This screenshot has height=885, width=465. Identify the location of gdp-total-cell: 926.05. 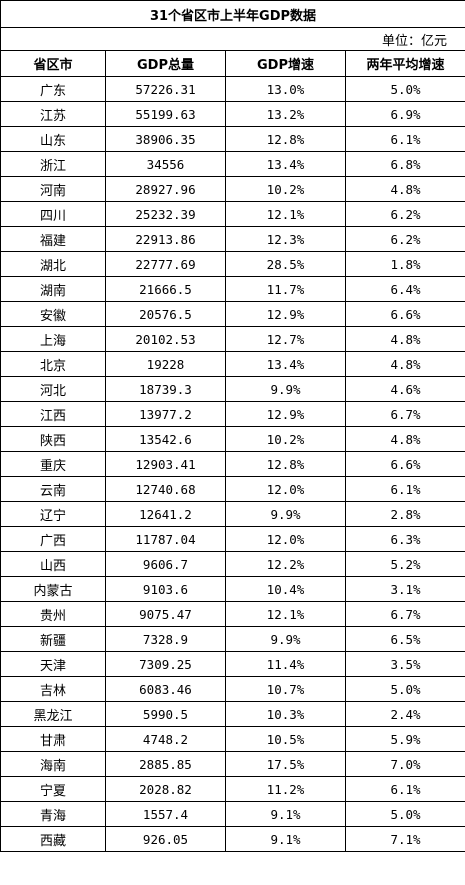
(165, 839).